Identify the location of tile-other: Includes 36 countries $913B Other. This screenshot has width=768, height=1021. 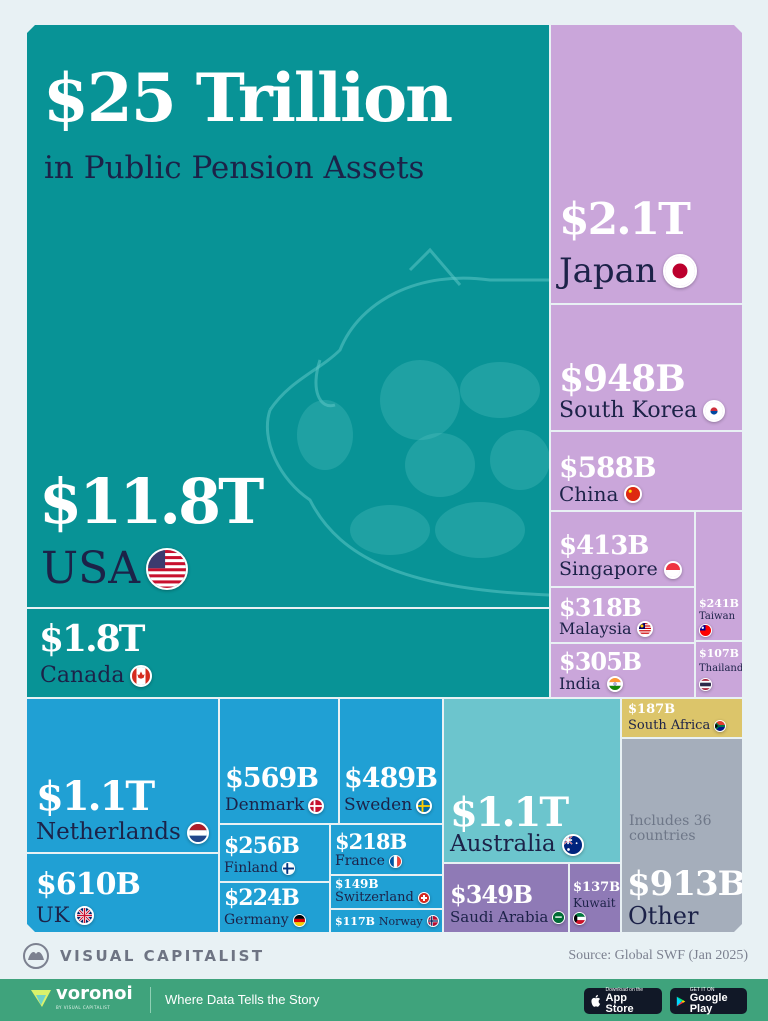
(682, 835).